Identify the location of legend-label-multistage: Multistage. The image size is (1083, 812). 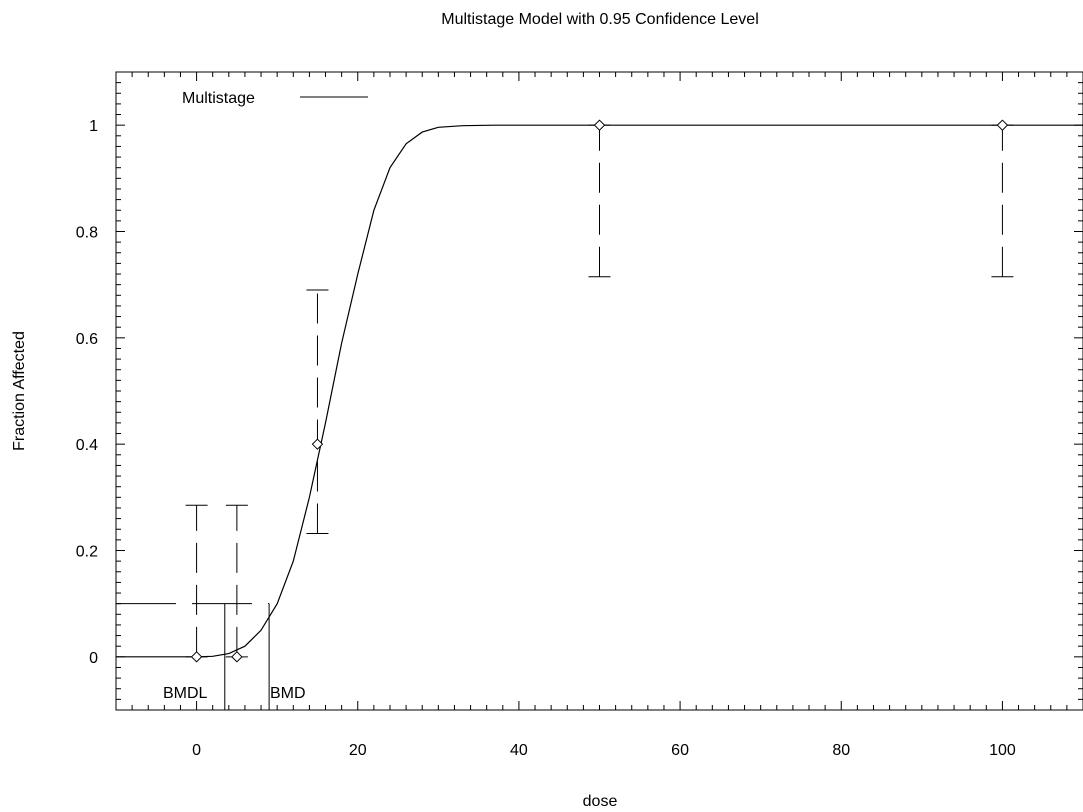
(218, 98).